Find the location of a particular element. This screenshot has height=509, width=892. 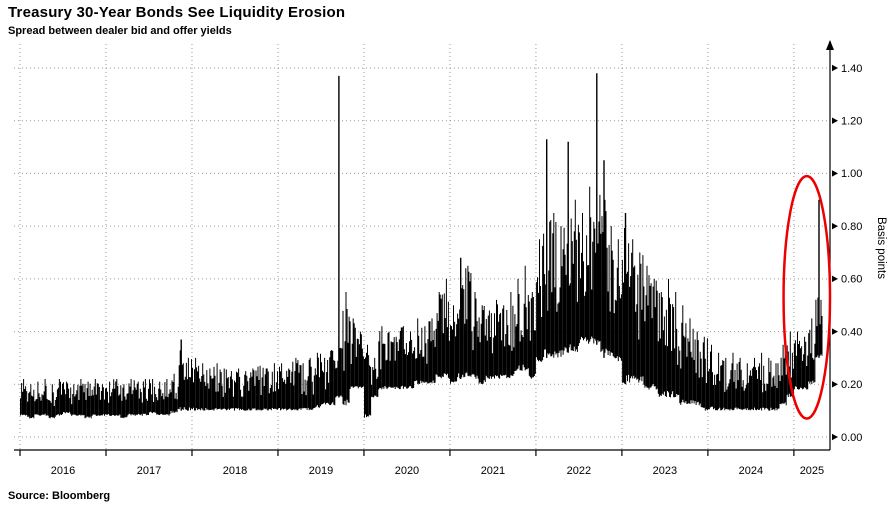

x-tick-label: 2025 is located at coordinates (812, 471).